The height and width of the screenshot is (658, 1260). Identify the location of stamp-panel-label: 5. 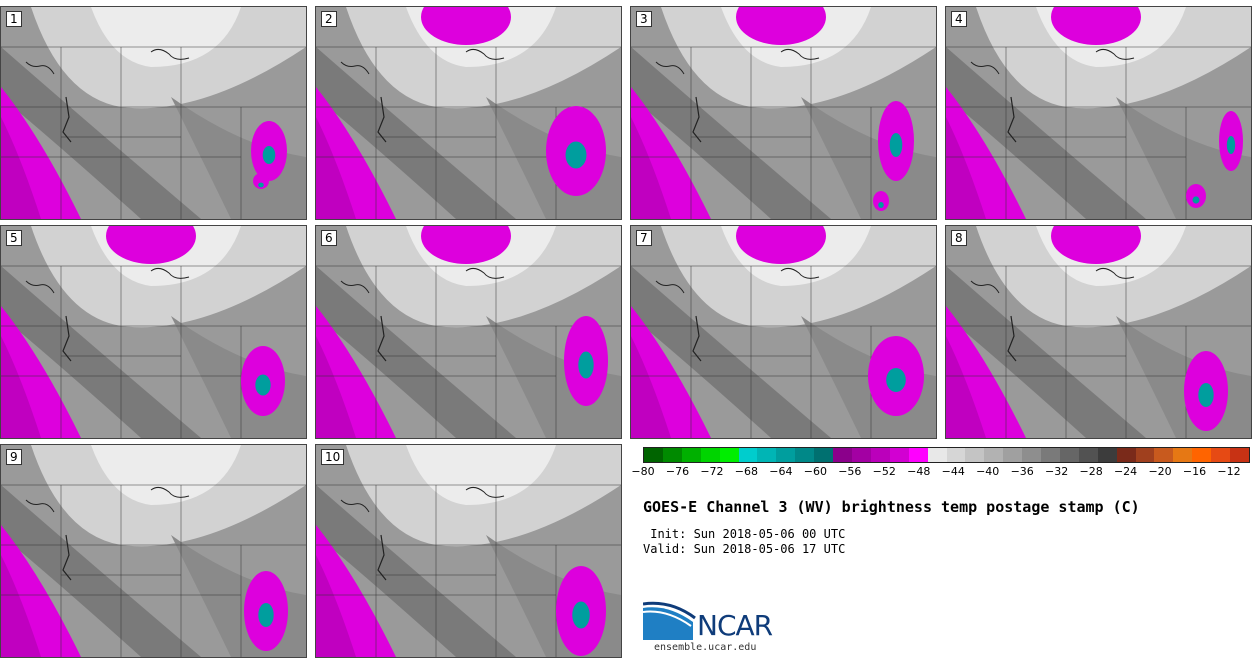
(14, 238).